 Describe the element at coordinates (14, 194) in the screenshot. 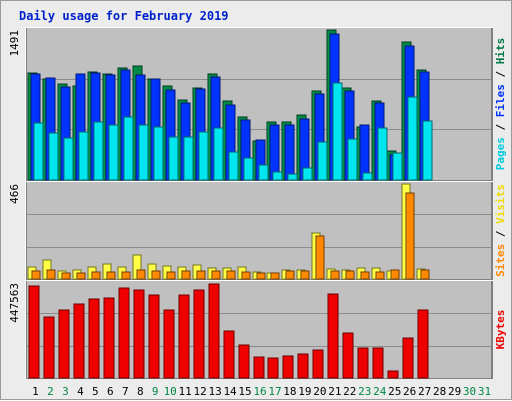

I see `y-axis-max-label: 466` at that location.